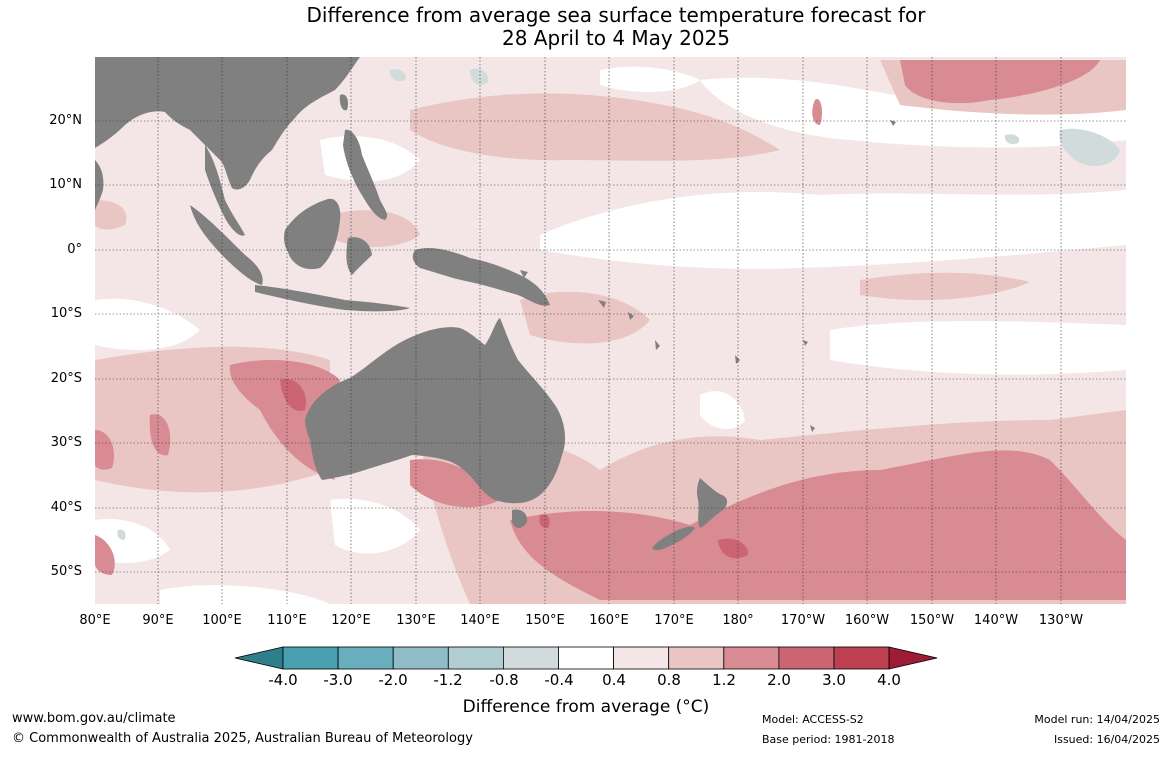  Describe the element at coordinates (359, 256) in the screenshot. I see `sulawesi-landmass` at that location.